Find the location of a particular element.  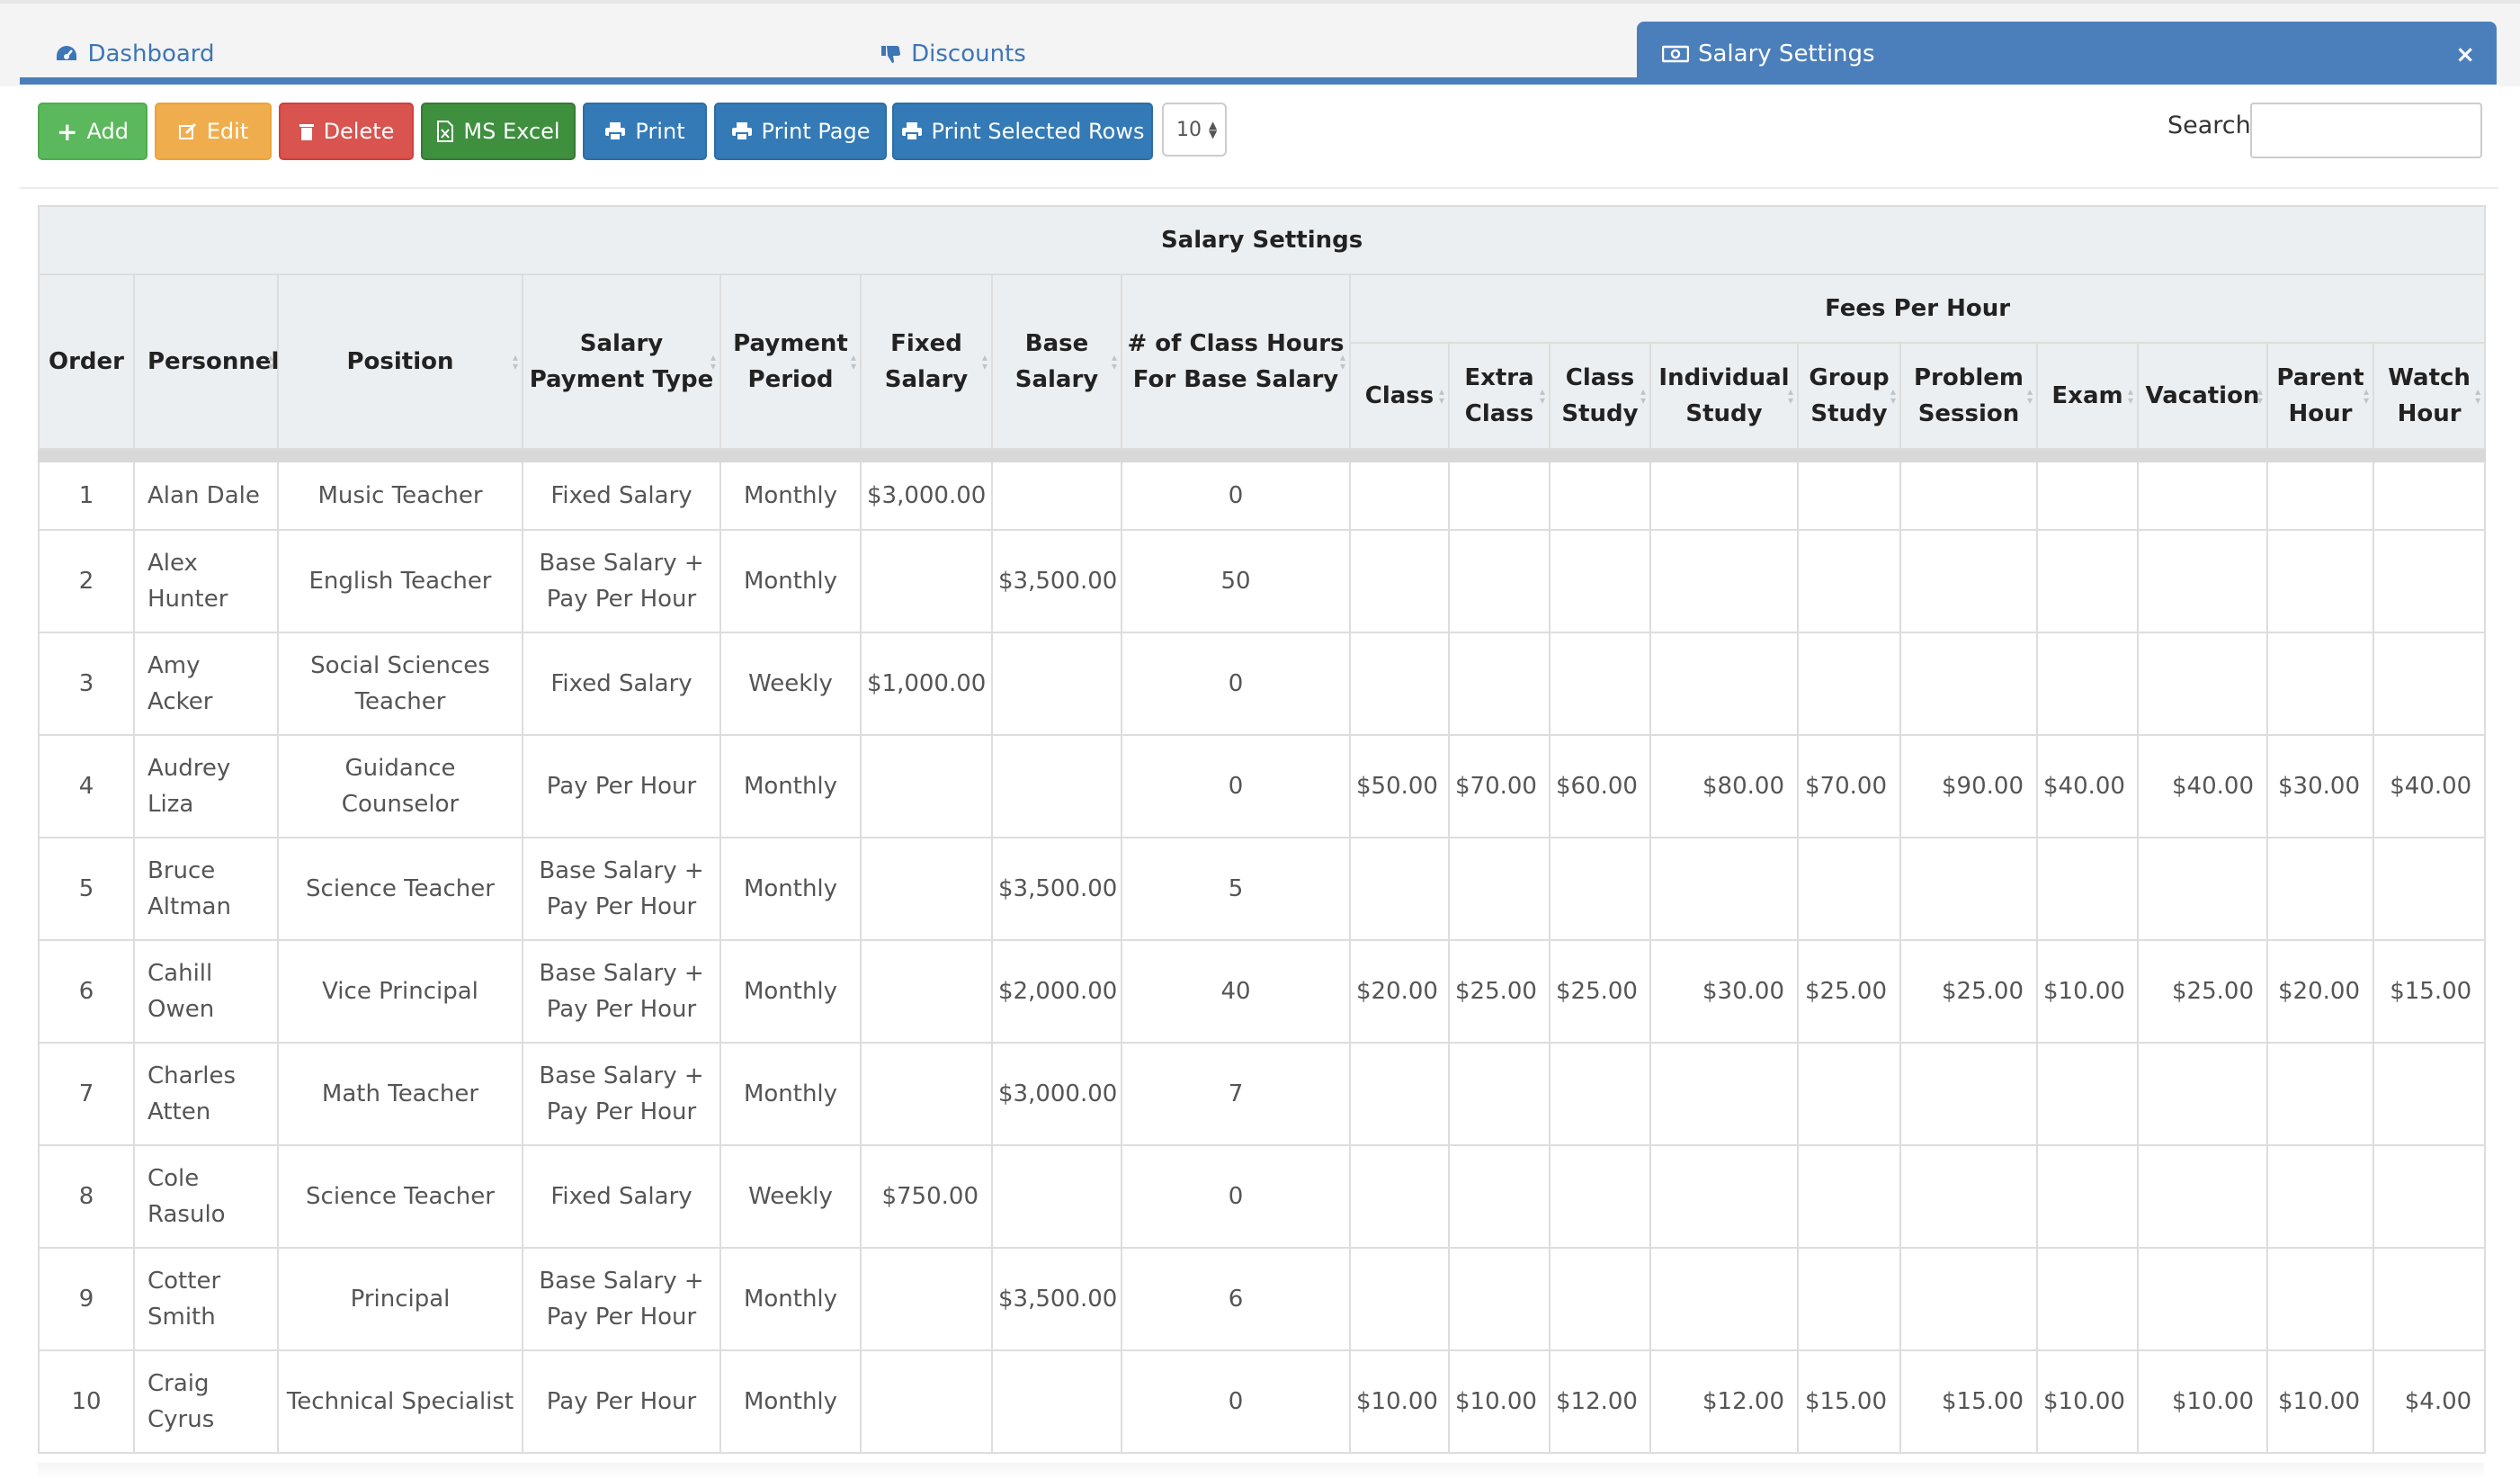

cell-order: 5 is located at coordinates (86, 889).